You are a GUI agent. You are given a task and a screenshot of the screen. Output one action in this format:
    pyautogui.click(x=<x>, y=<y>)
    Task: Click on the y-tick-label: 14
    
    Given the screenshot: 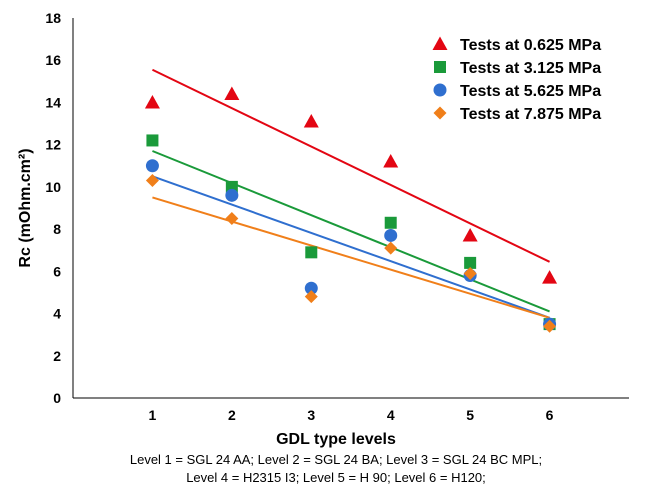 What is the action you would take?
    pyautogui.click(x=53, y=102)
    